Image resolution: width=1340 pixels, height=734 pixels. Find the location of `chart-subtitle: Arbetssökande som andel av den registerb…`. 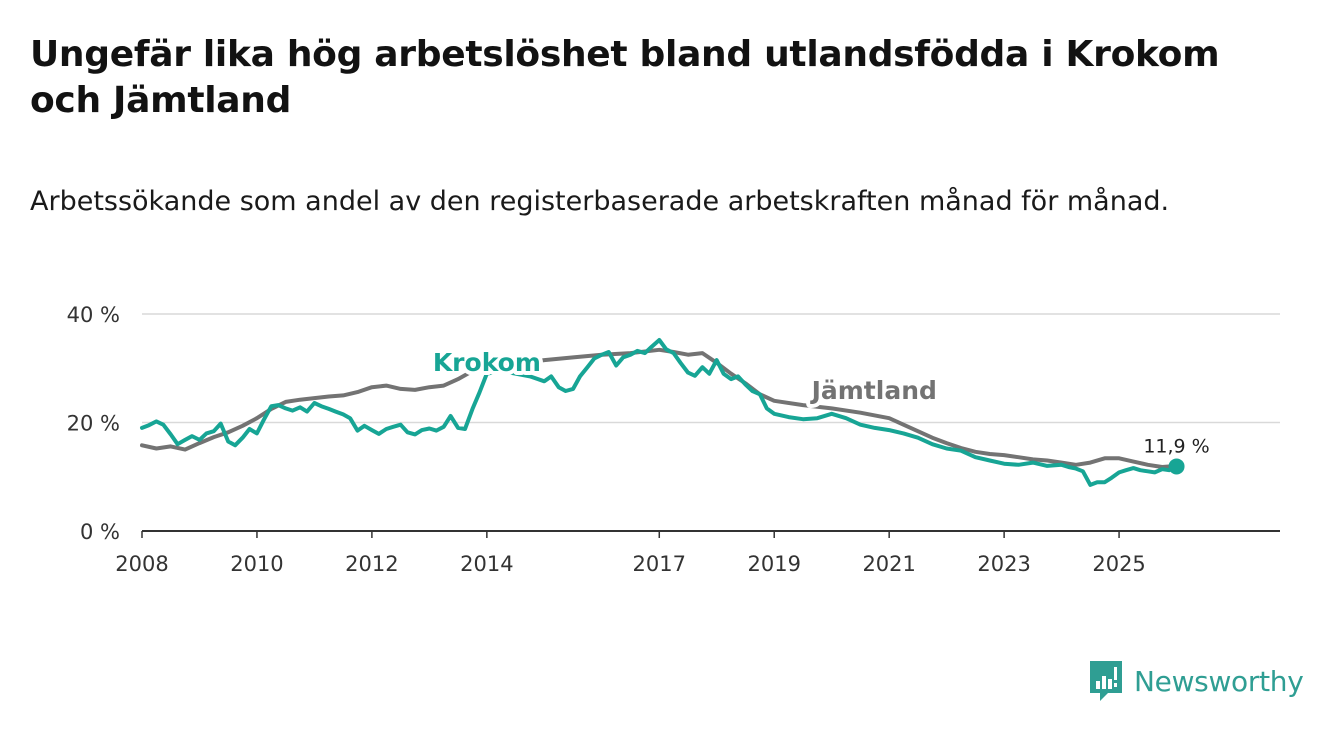

chart-subtitle: Arbetssökande som andel av den registerb… is located at coordinates (600, 201).